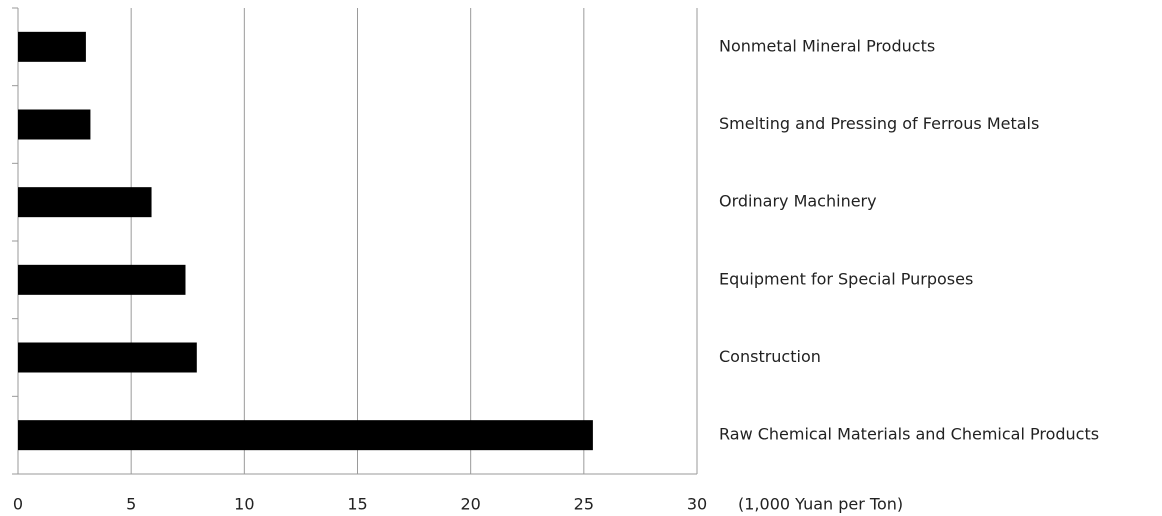 Image resolution: width=1162 pixels, height=516 pixels. I want to click on x-tick-label: 5, so click(131, 504).